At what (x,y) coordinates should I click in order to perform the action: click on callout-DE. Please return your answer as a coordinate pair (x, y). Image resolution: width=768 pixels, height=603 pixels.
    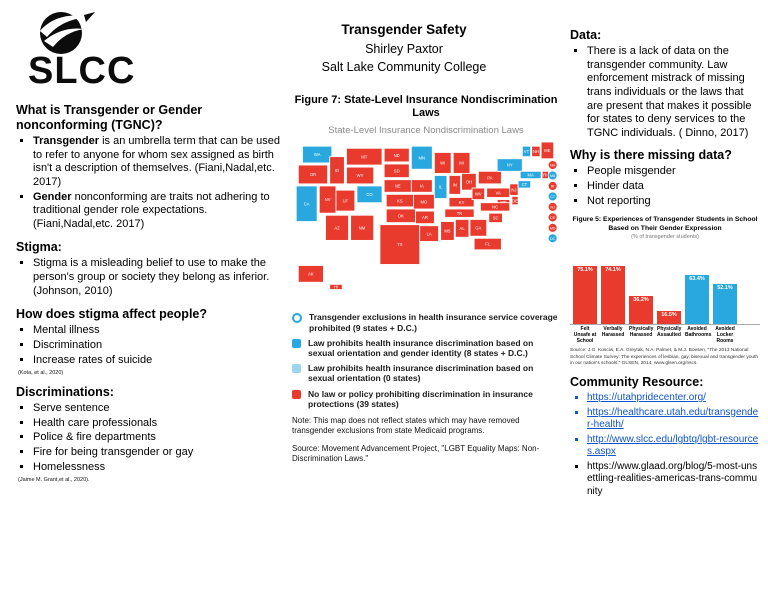
    Looking at the image, I should click on (552, 218).